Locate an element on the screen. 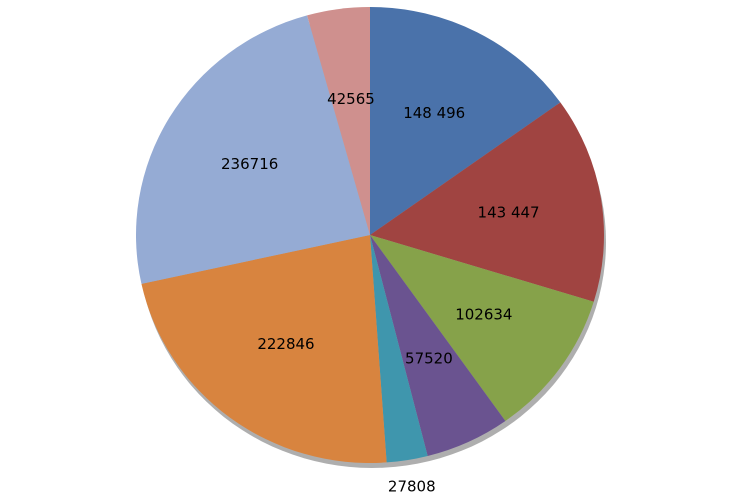  data-label: 148 496 is located at coordinates (434, 113).